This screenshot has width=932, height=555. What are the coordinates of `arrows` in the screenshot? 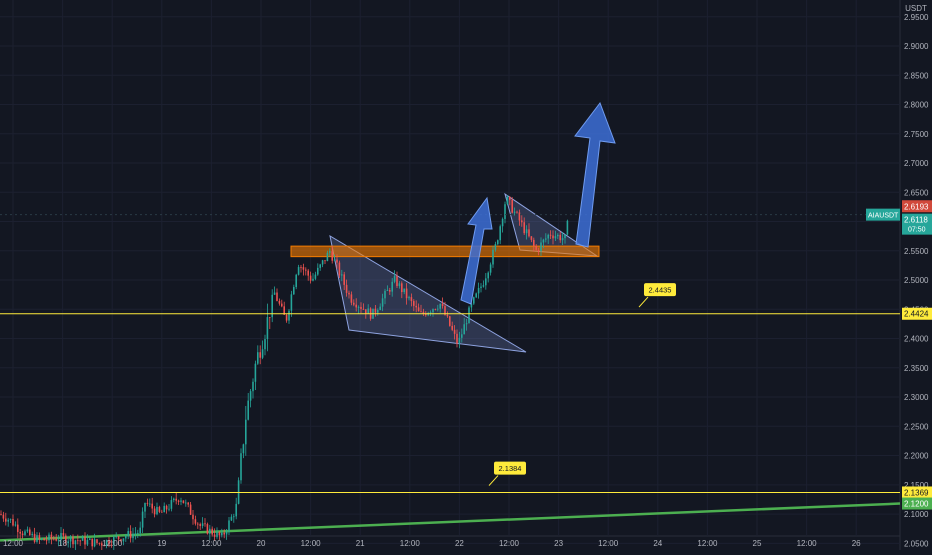 It's located at (538, 203).